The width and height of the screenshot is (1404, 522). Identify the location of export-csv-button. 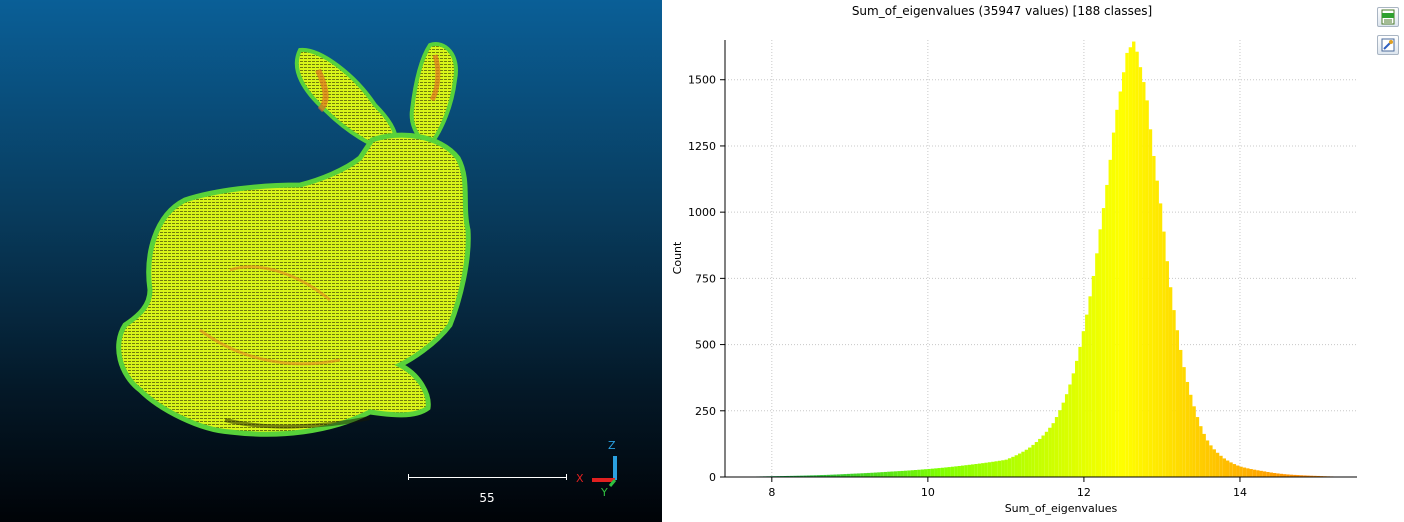
(1388, 17).